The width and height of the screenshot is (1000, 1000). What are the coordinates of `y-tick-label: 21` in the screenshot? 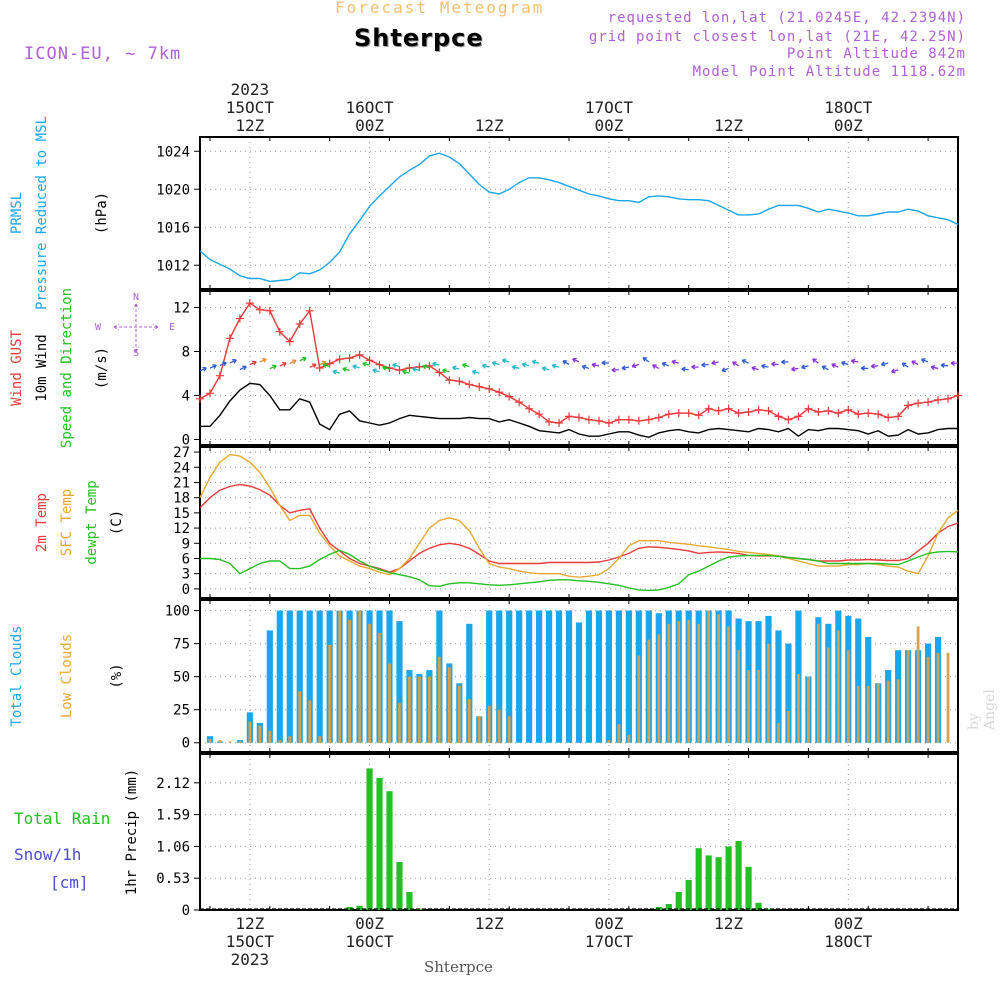 It's located at (181, 483).